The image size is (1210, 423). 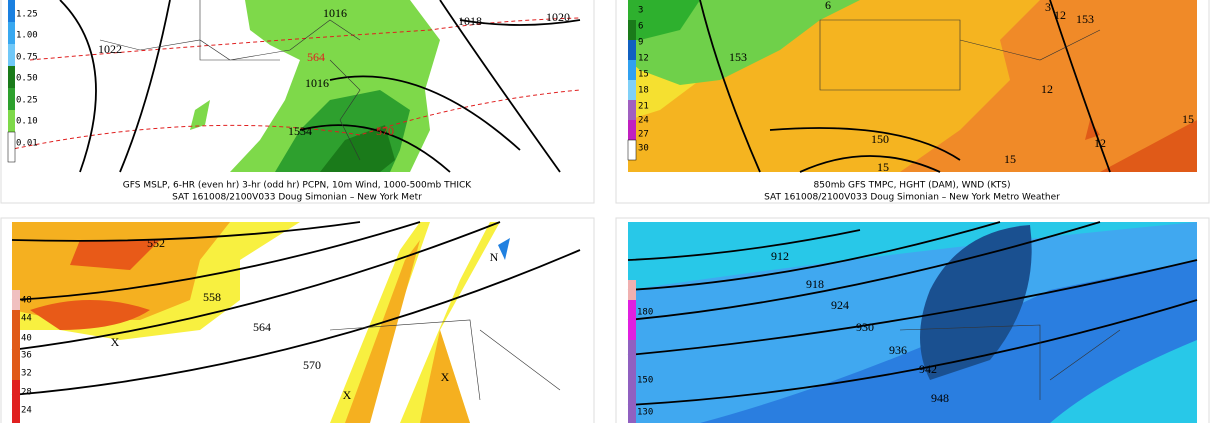 What do you see at coordinates (640, 27) in the screenshot?
I see `legend-label: 6` at bounding box center [640, 27].